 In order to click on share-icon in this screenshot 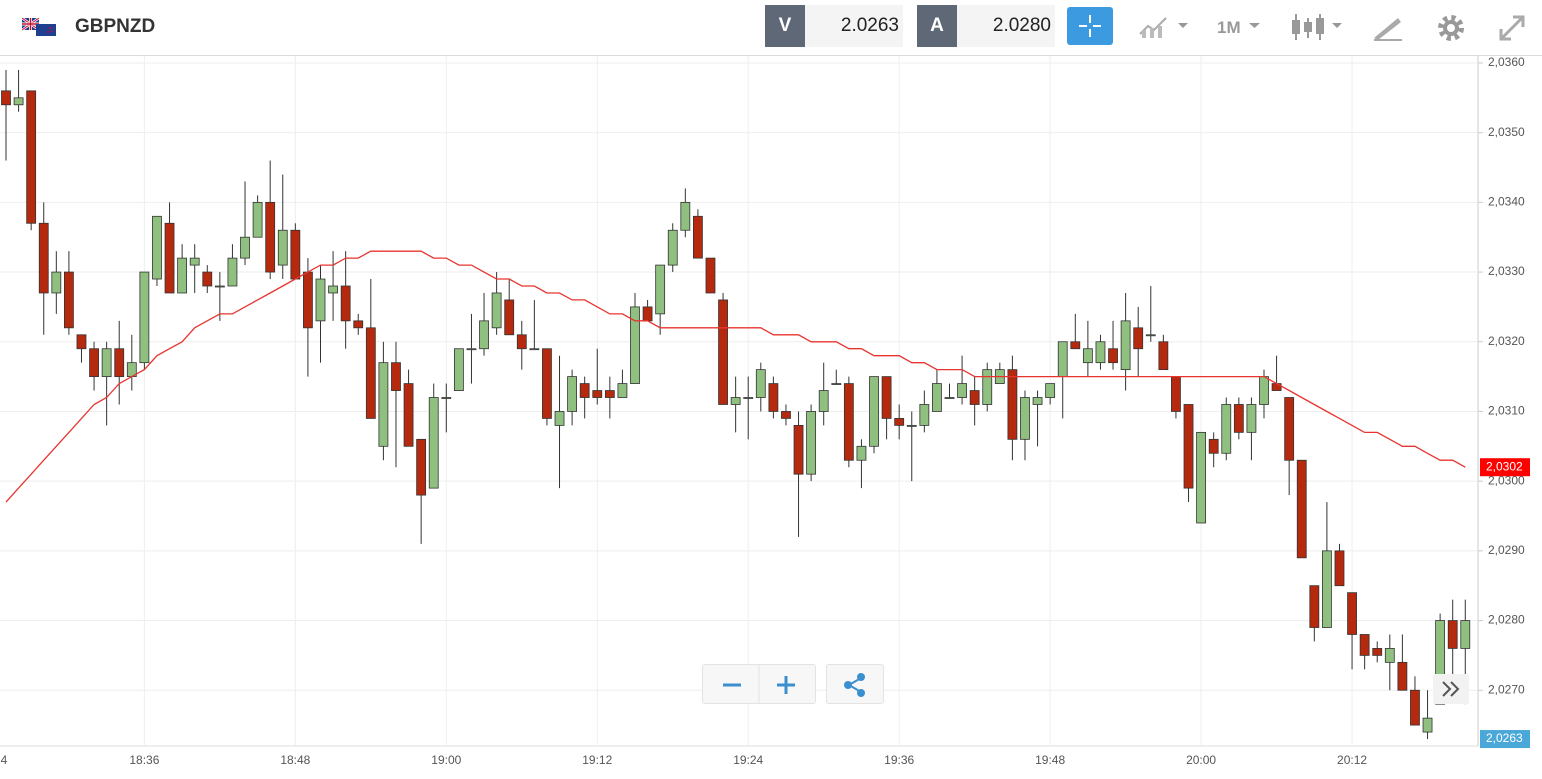, I will do `click(854, 685)`.